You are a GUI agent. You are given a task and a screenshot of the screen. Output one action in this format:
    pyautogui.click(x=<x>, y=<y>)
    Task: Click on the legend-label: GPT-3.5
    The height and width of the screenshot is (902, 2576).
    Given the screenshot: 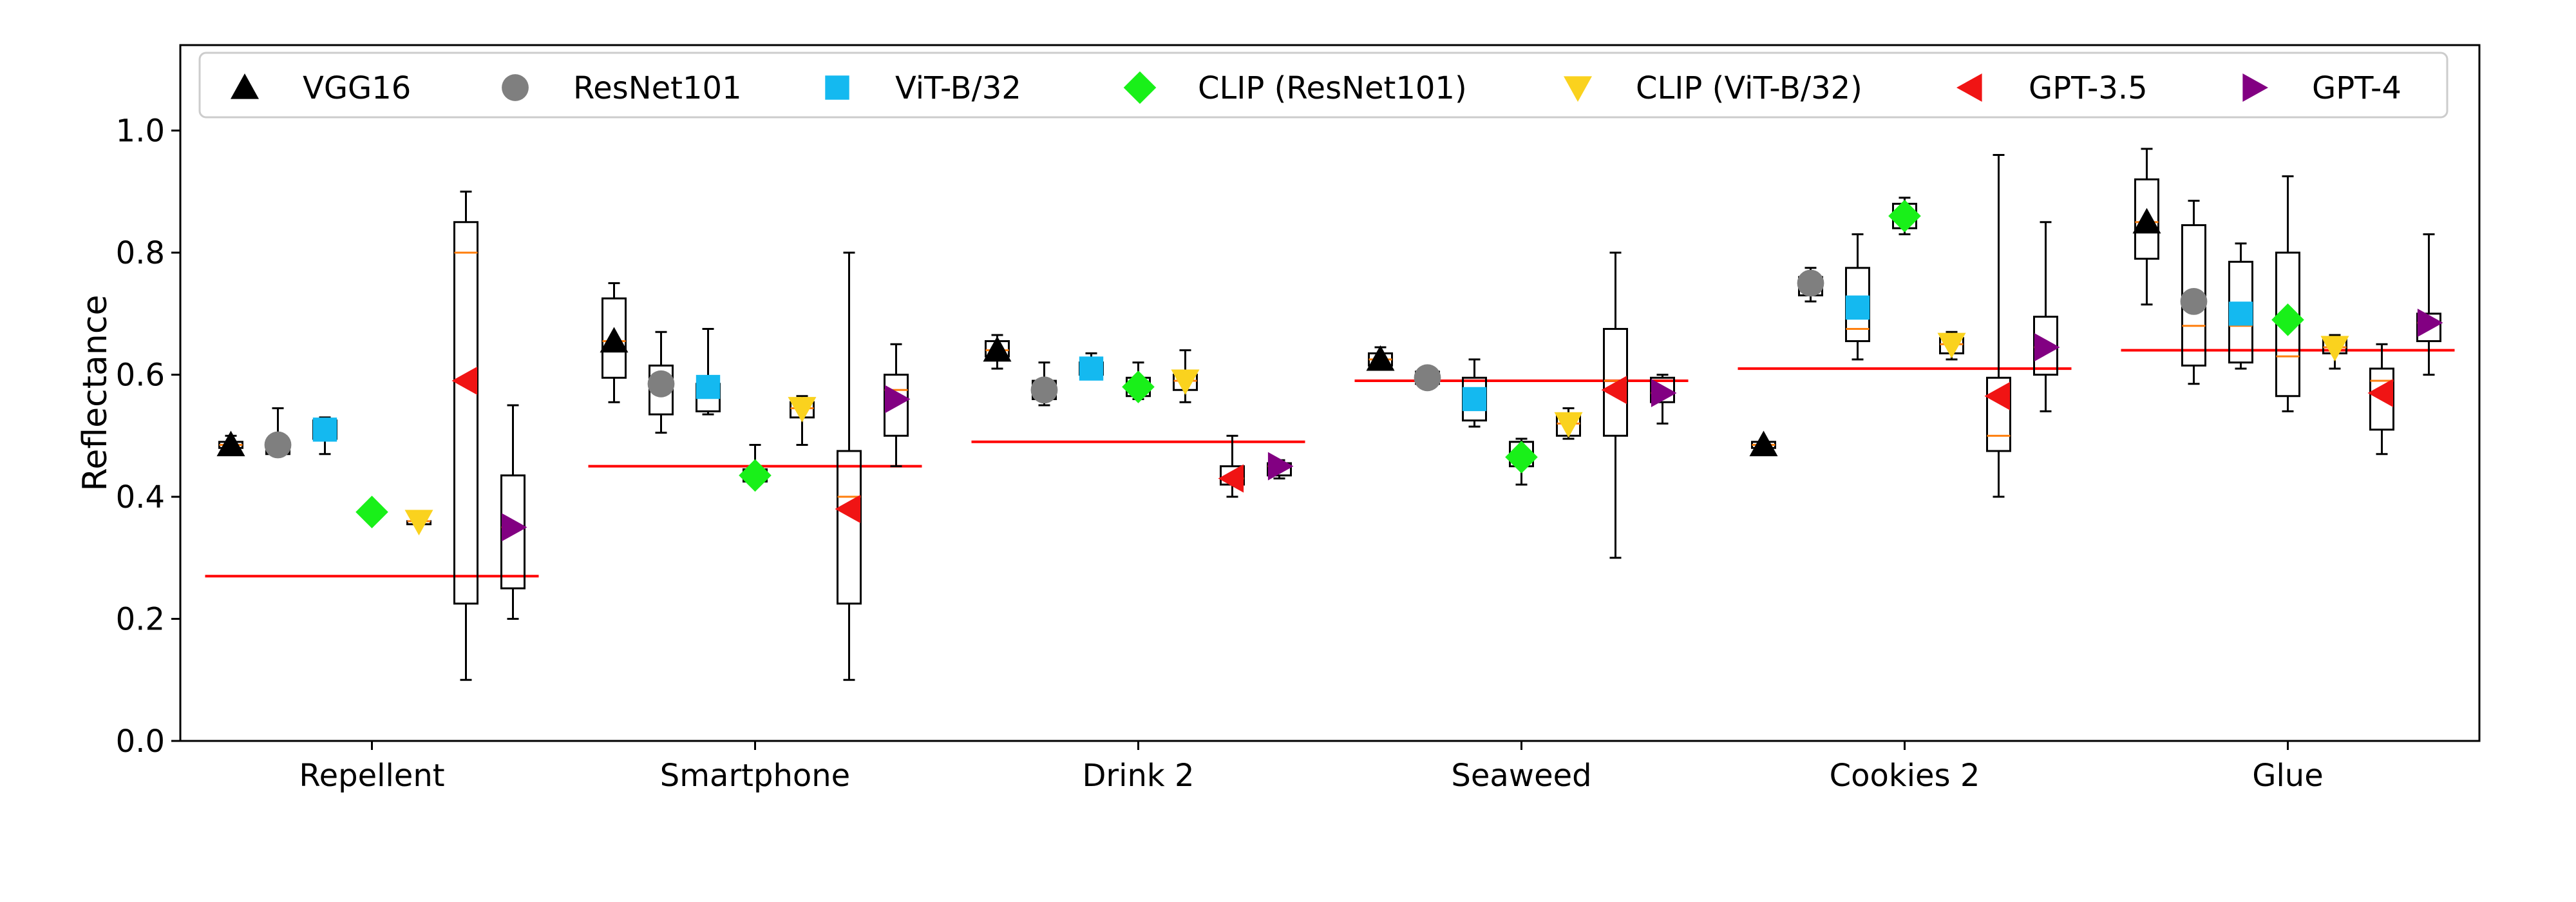 What is the action you would take?
    pyautogui.click(x=2088, y=88)
    